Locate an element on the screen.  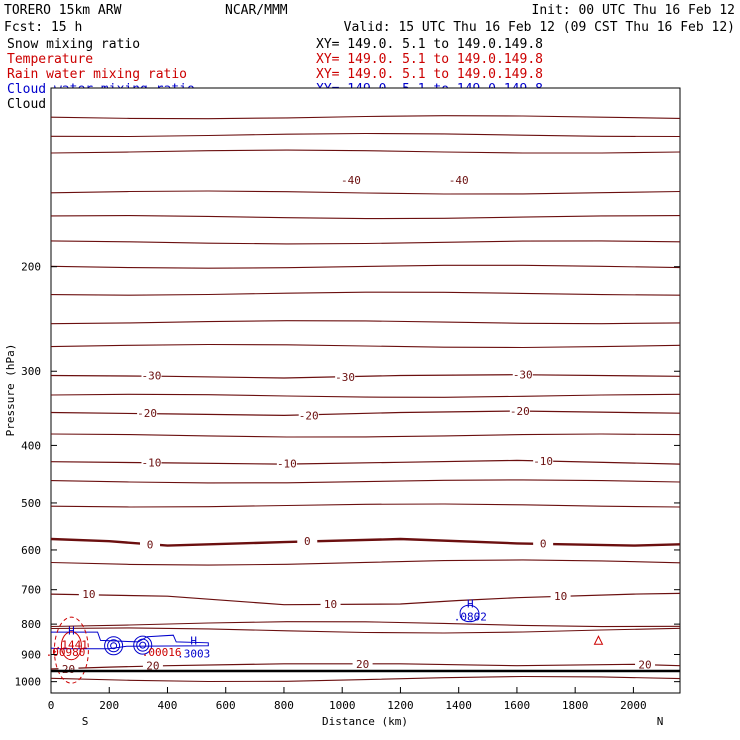
x-axis-end-right: N is located at coordinates (660, 721).